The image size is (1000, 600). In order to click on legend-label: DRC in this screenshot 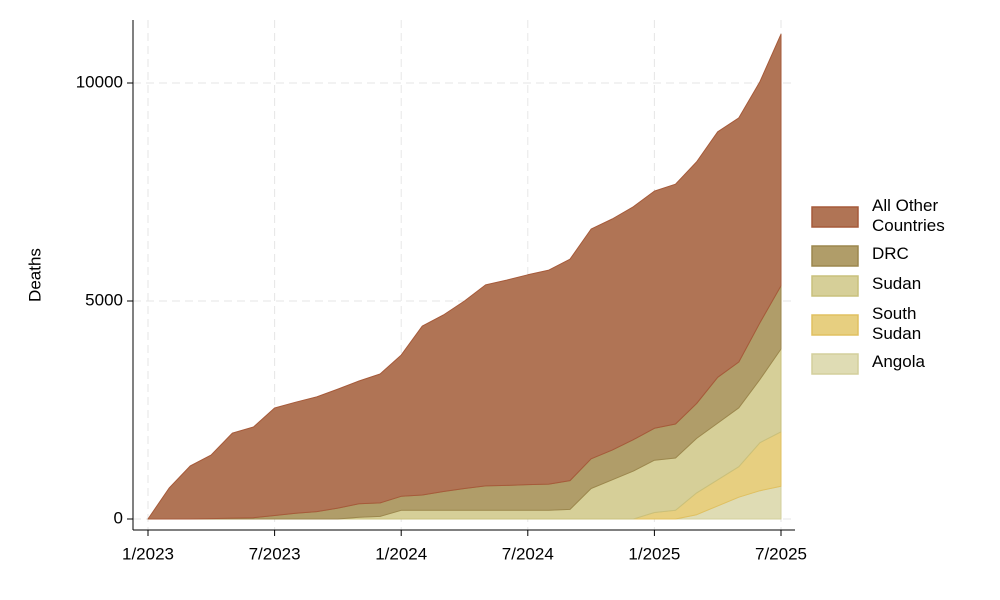, I will do `click(890, 253)`.